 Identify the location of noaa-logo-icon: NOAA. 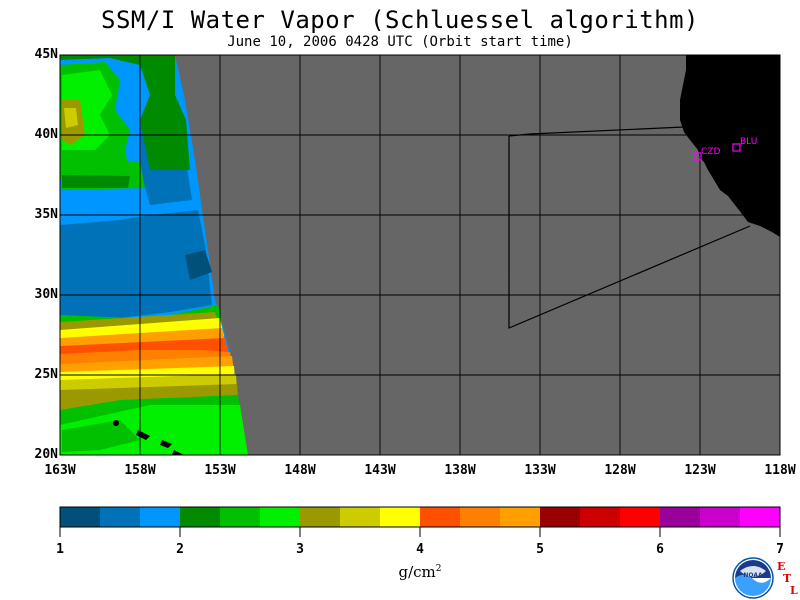
(753, 578).